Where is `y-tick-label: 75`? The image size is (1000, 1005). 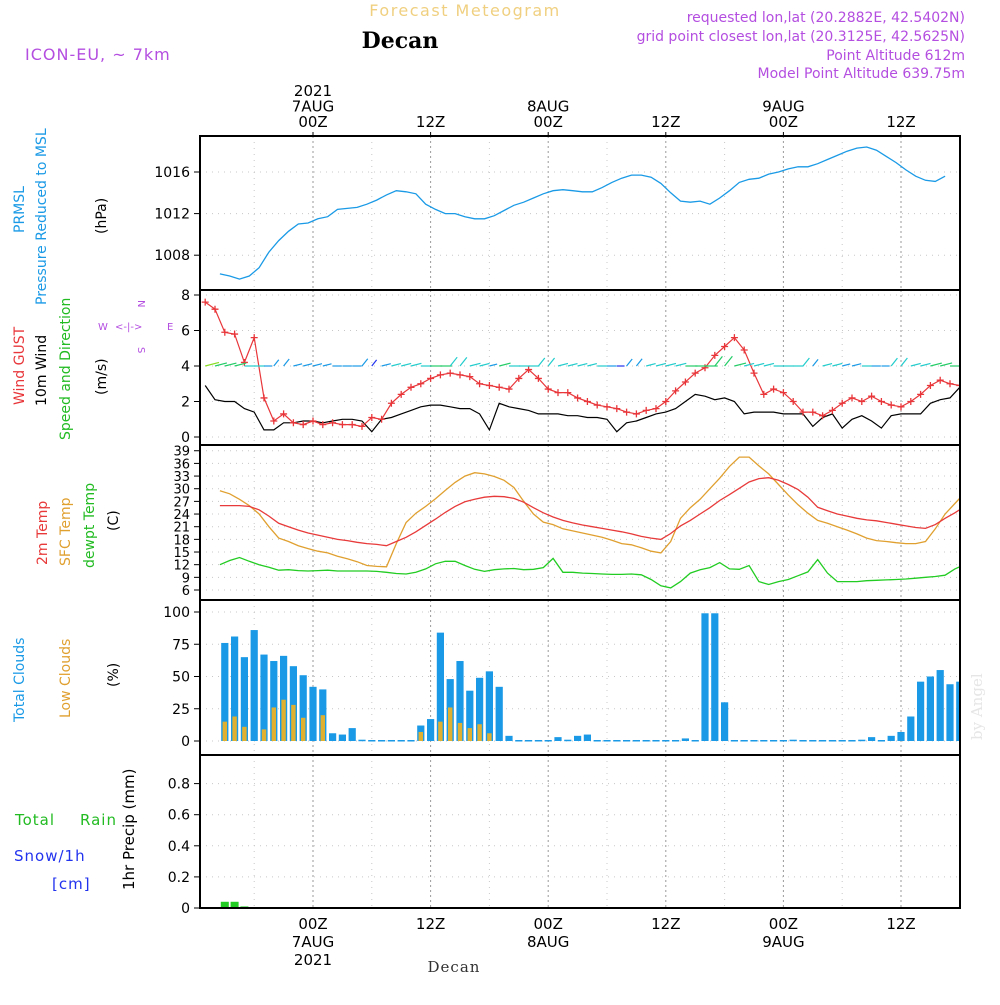
y-tick-label: 75 is located at coordinates (181, 645).